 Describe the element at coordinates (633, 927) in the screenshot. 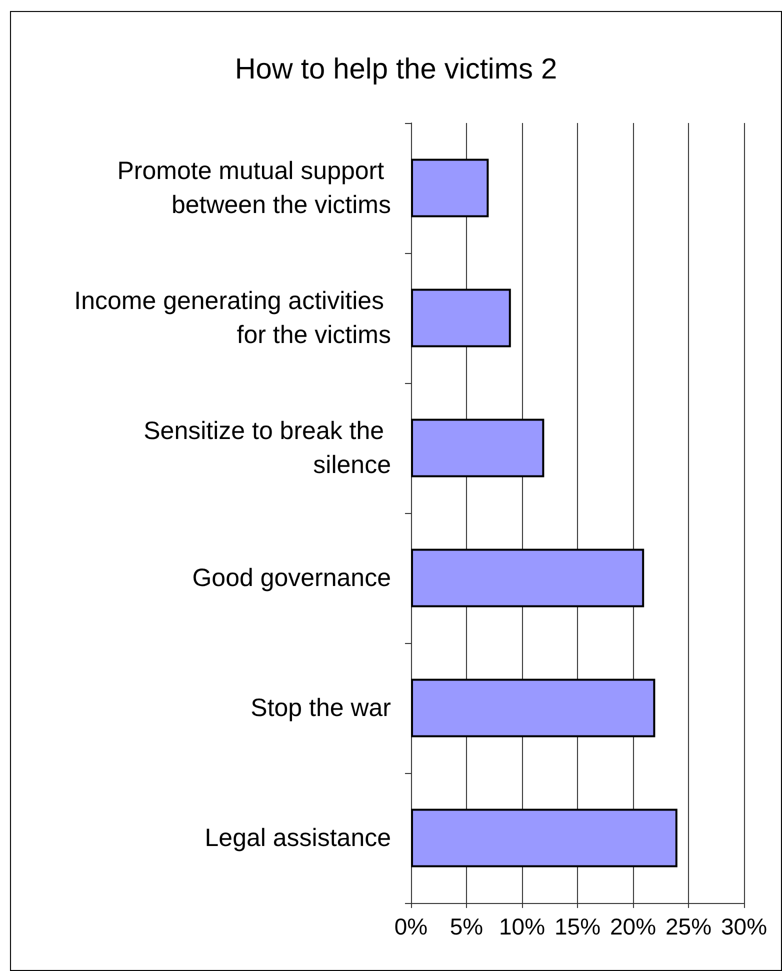

I see `x-tick-label: 20%` at that location.